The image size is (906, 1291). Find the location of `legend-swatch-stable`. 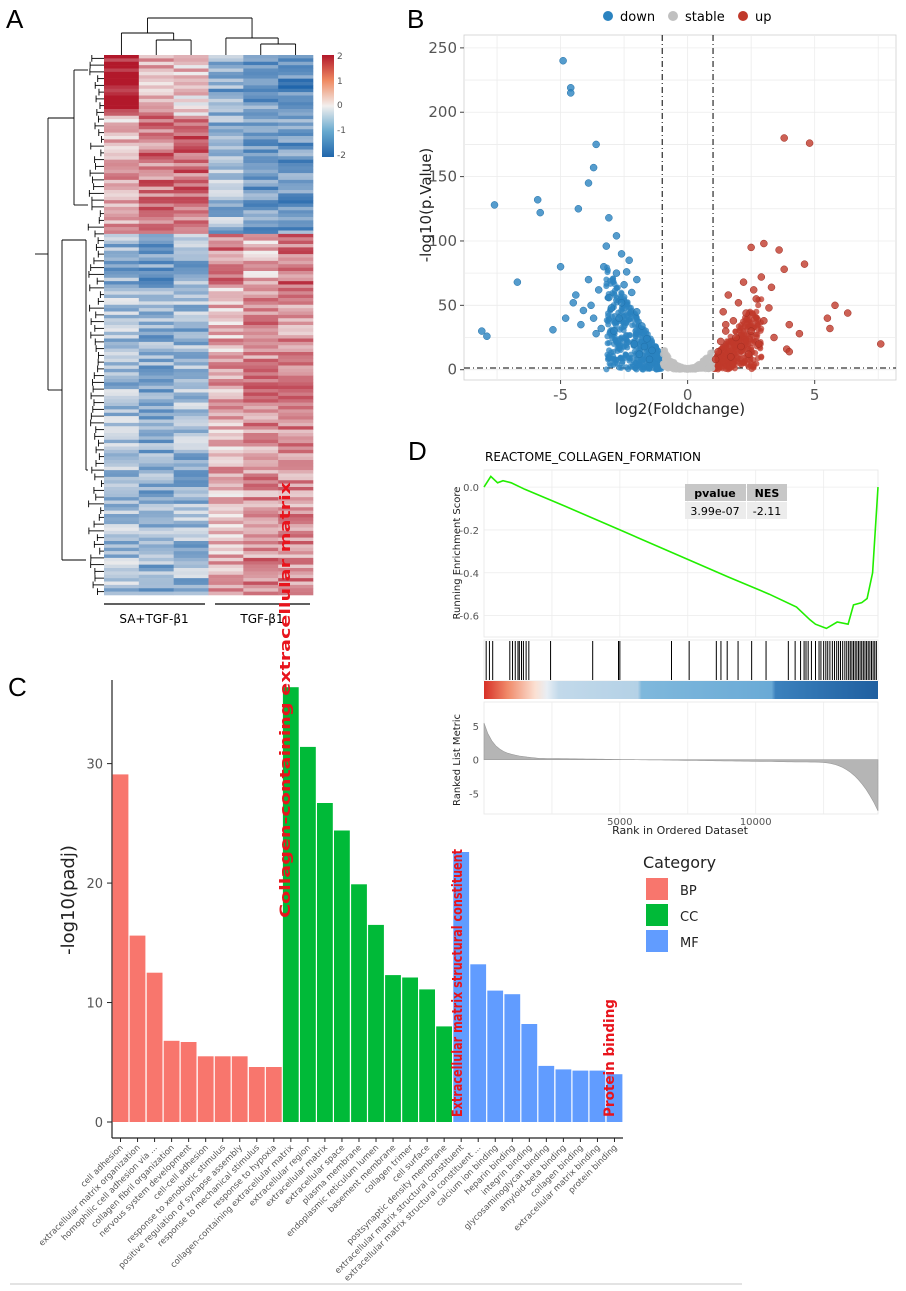

legend-swatch-stable is located at coordinates (673, 16).